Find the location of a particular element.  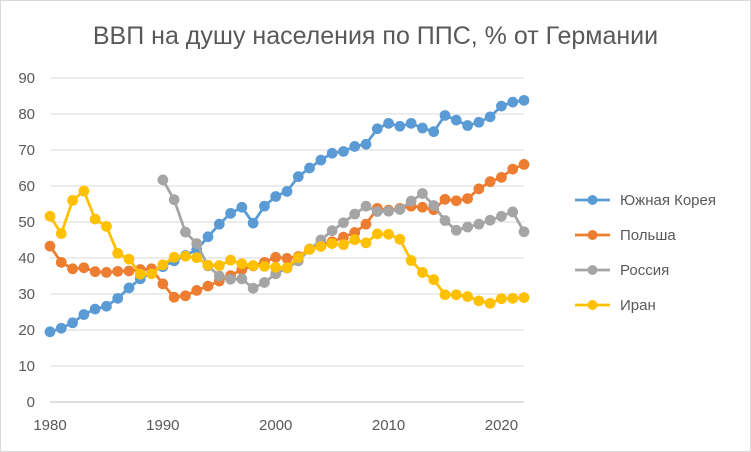

y-tick-label: 80 is located at coordinates (26, 114).